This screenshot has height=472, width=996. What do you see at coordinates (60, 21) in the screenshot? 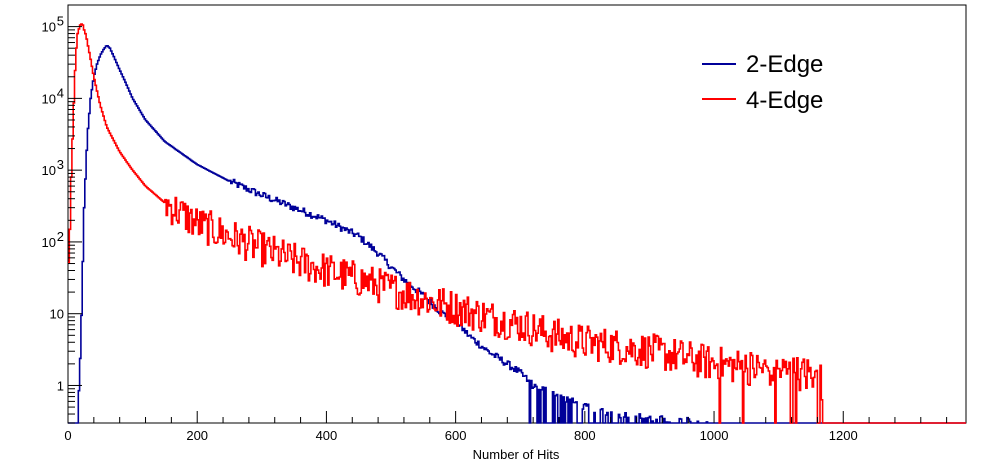
I see `y-tick-exponent: 5` at bounding box center [60, 21].